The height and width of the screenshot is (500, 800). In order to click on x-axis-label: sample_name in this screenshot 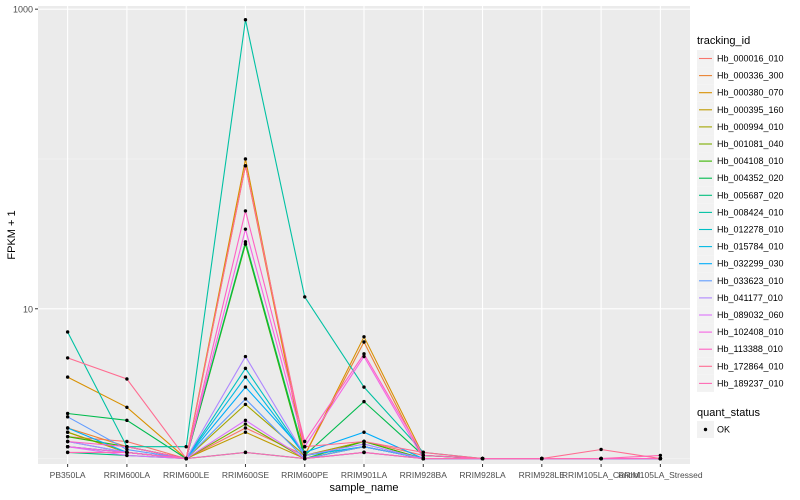, I will do `click(363, 488)`.